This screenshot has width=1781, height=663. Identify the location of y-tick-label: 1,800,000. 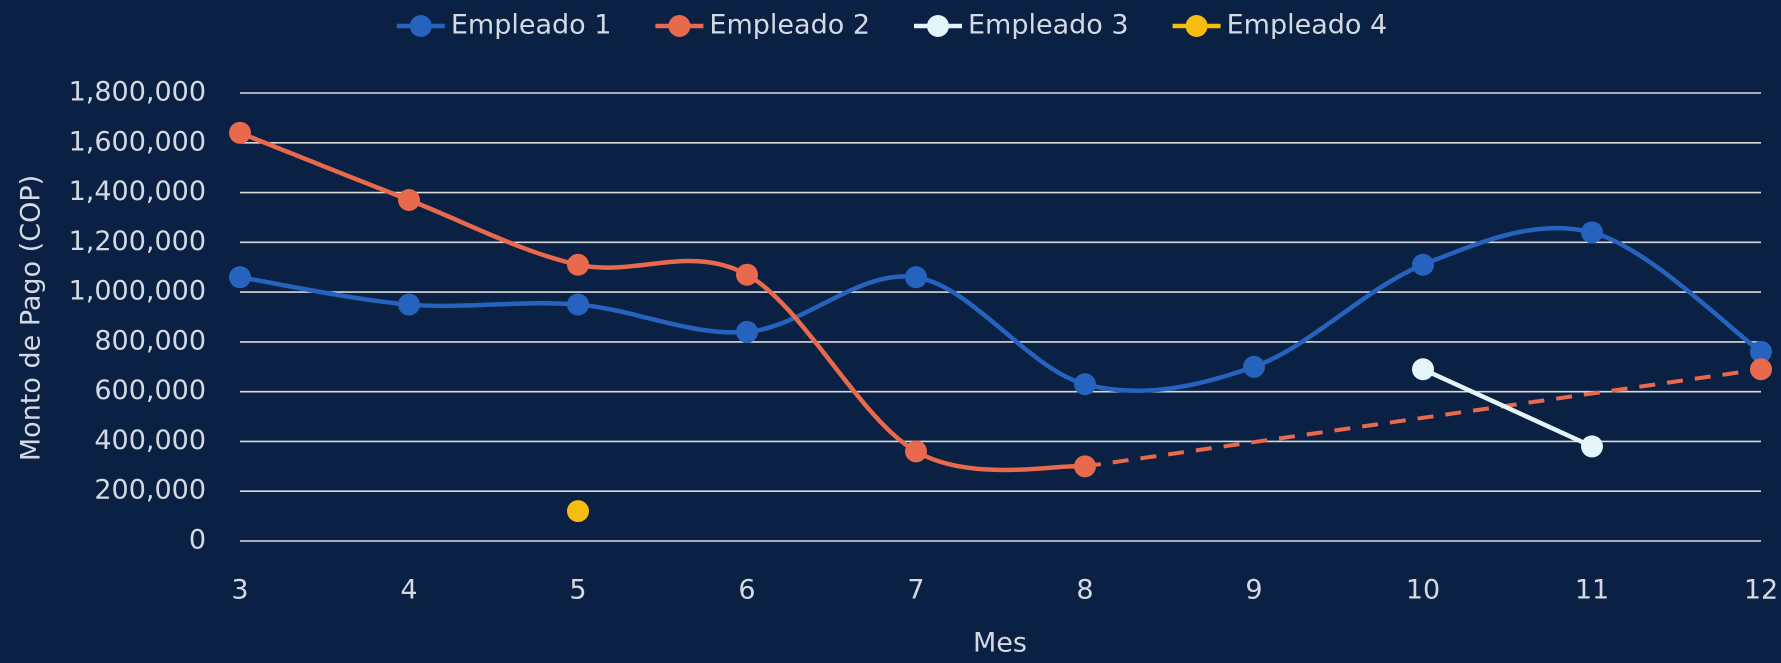
(137, 92).